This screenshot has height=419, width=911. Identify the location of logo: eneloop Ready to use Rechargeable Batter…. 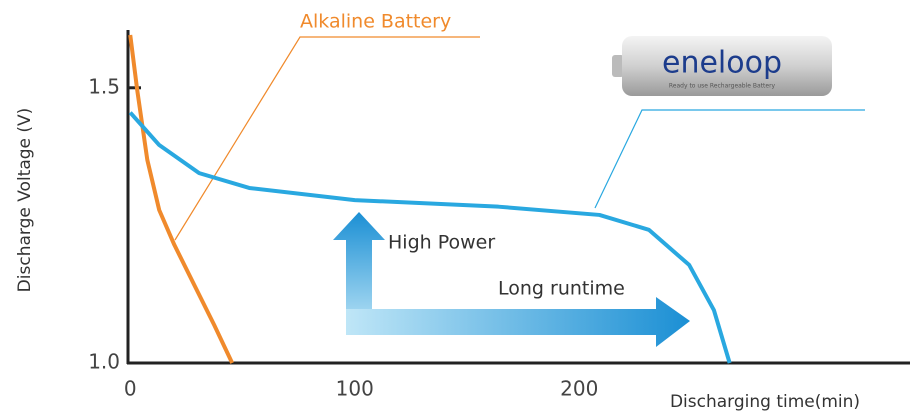
(722, 66).